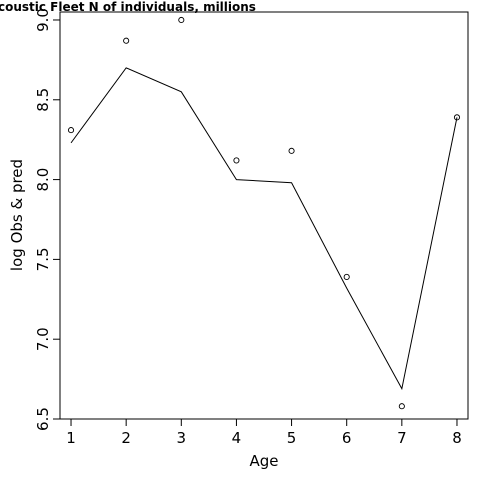  Describe the element at coordinates (263, 461) in the screenshot. I see `x-axis-label: Age` at that location.